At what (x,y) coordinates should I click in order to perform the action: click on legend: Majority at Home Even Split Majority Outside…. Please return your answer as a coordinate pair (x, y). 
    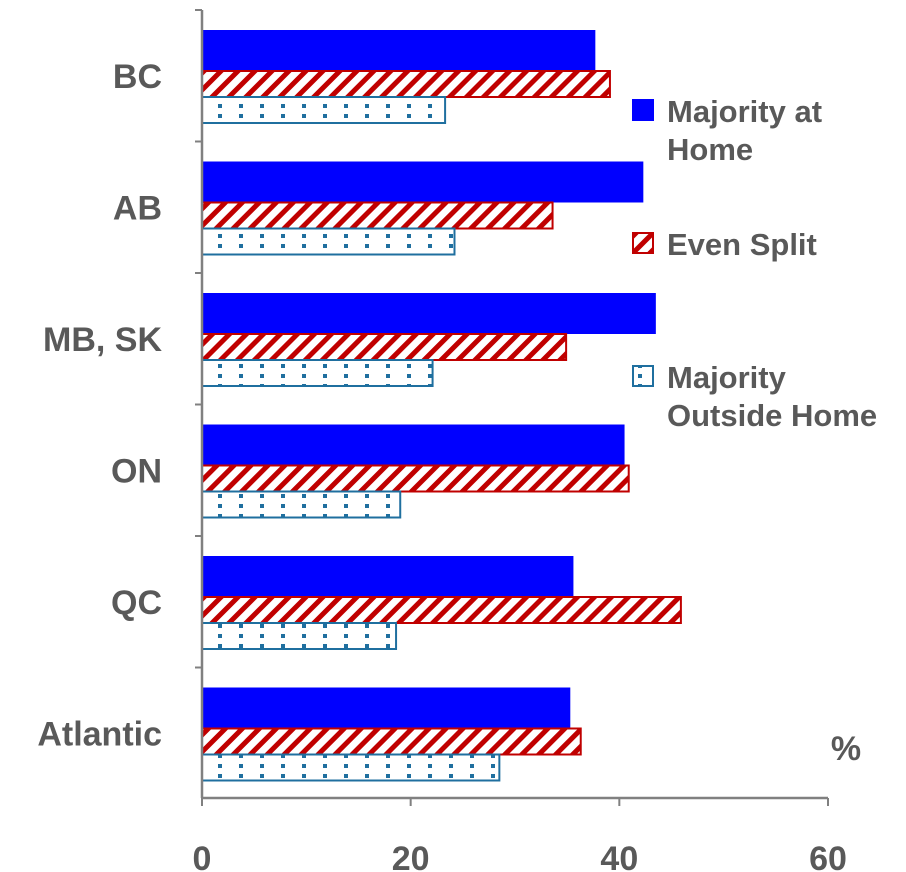
    Looking at the image, I should click on (754, 263).